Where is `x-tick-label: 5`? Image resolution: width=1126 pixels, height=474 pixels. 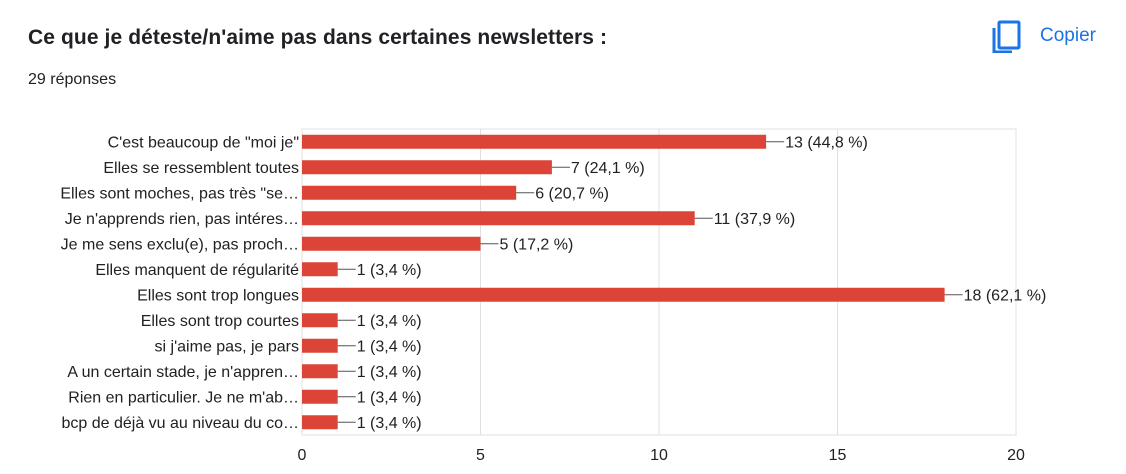 x-tick-label: 5 is located at coordinates (480, 455).